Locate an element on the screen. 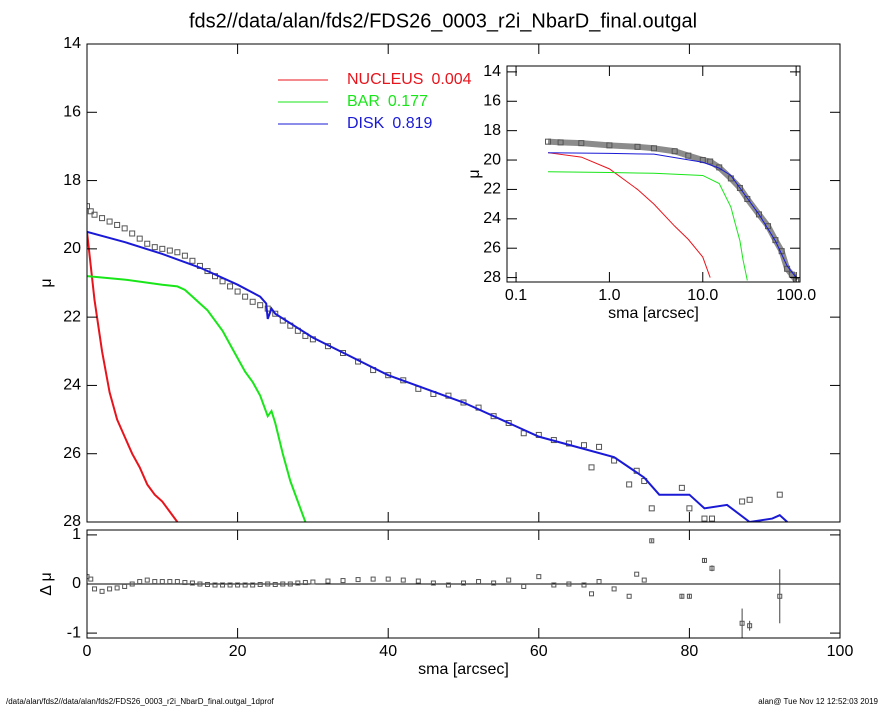 This screenshot has height=708, width=885. y-tick-label: 20 is located at coordinates (492, 159).